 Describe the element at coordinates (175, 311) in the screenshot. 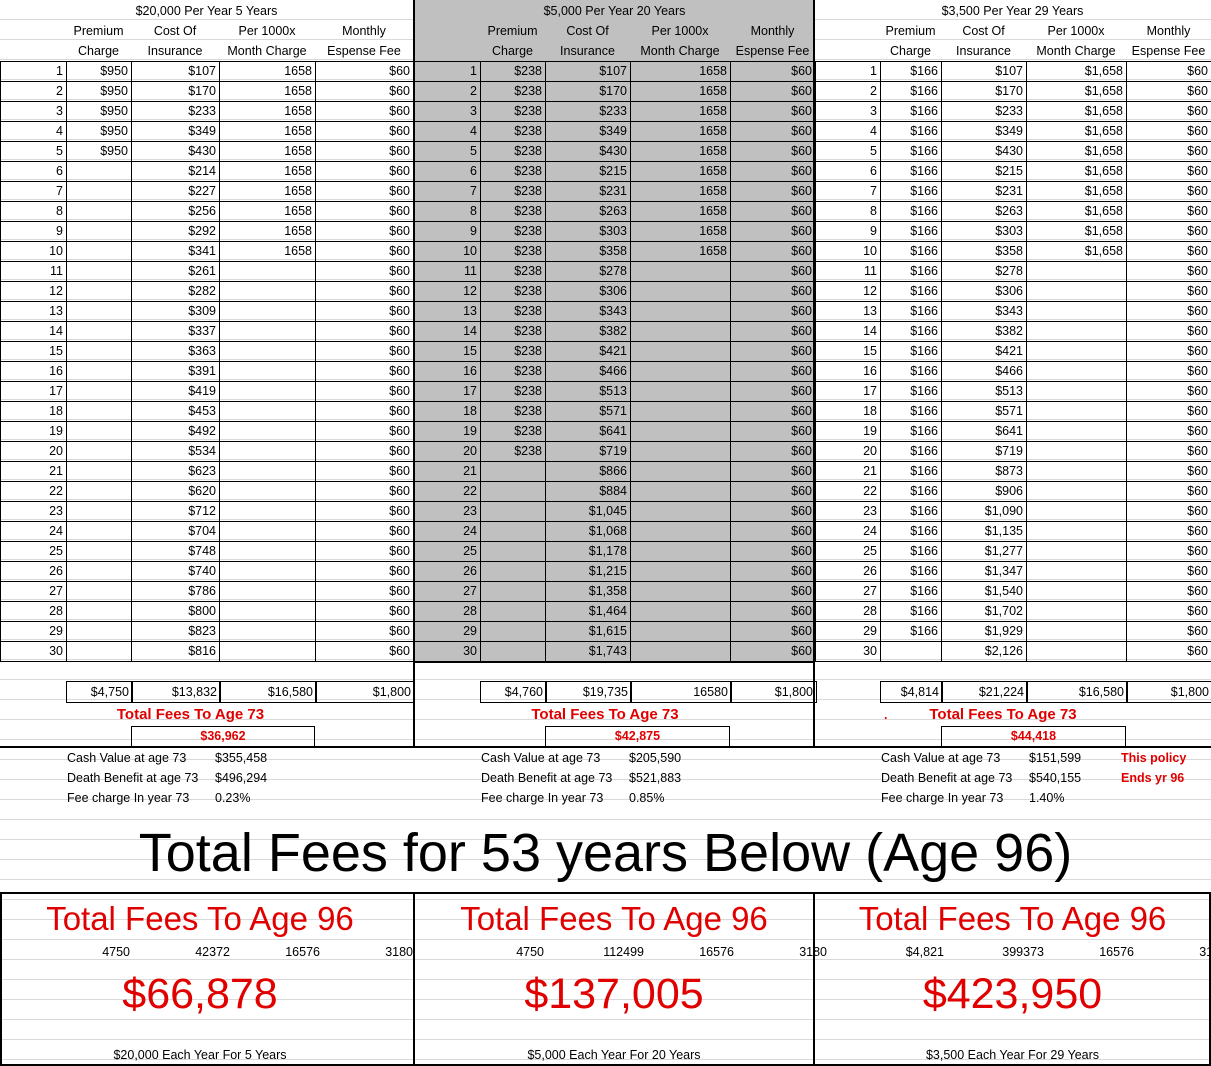

I see `coi-cell: $309` at that location.